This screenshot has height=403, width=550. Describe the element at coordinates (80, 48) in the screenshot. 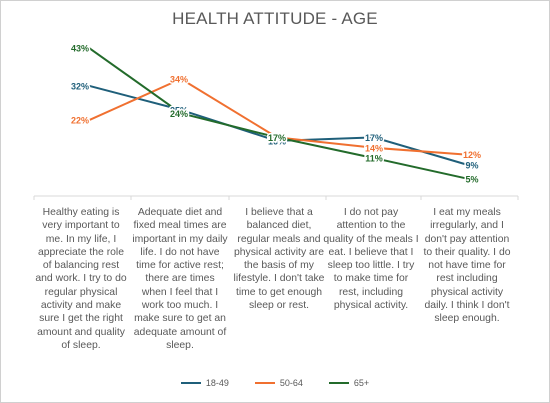

I see `data-label-65-plus-1: 43%` at that location.